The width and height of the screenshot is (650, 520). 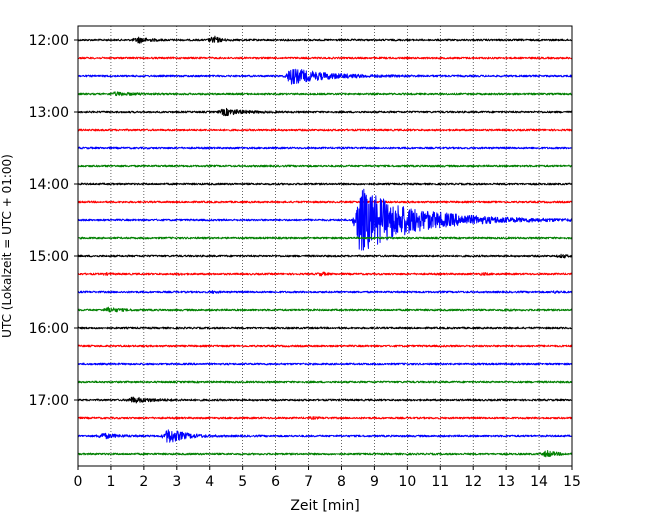 What do you see at coordinates (242, 482) in the screenshot?
I see `x-tick-label: 5` at bounding box center [242, 482].